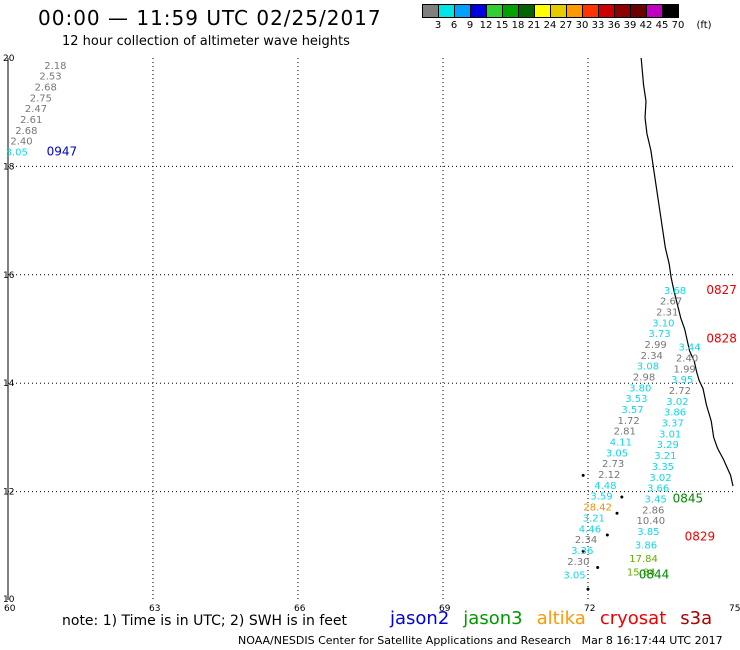  What do you see at coordinates (609, 475) in the screenshot?
I see `wave-height-label: 2.12` at bounding box center [609, 475].